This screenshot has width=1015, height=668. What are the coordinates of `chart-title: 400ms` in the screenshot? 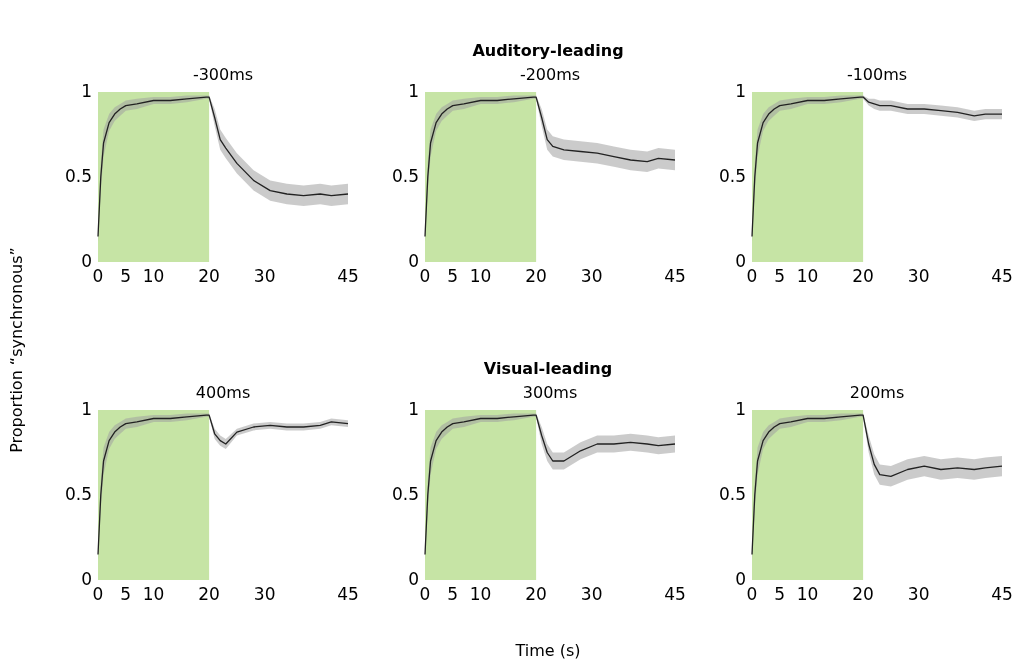 It's located at (223, 392).